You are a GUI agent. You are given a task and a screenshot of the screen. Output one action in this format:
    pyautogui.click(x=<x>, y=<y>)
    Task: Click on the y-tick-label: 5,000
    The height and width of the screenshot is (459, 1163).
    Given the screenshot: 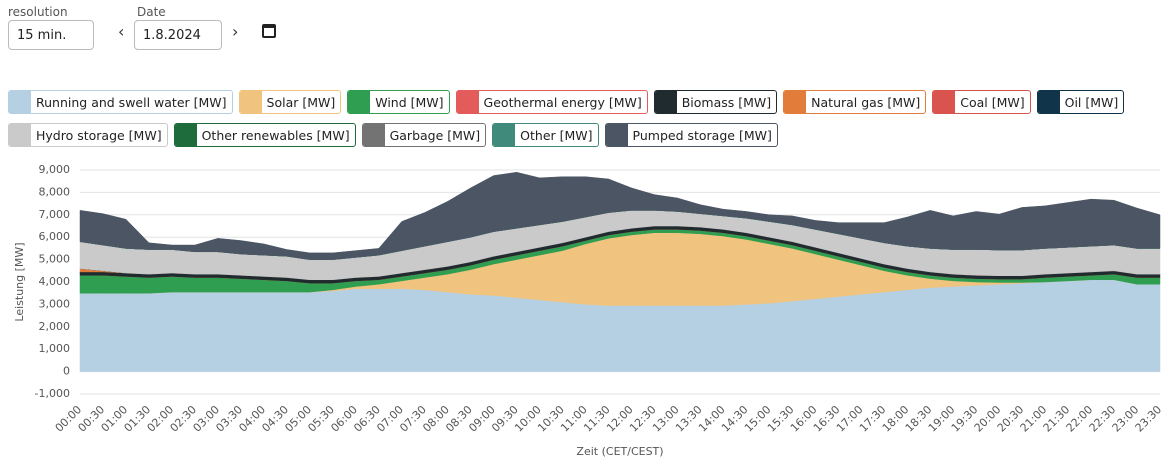 What is the action you would take?
    pyautogui.click(x=55, y=259)
    